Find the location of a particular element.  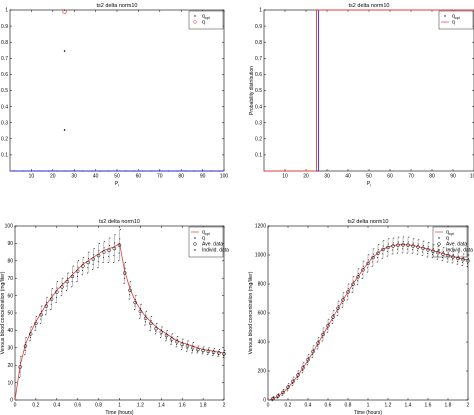

y-tick-label: 100 is located at coordinates (9, 227).